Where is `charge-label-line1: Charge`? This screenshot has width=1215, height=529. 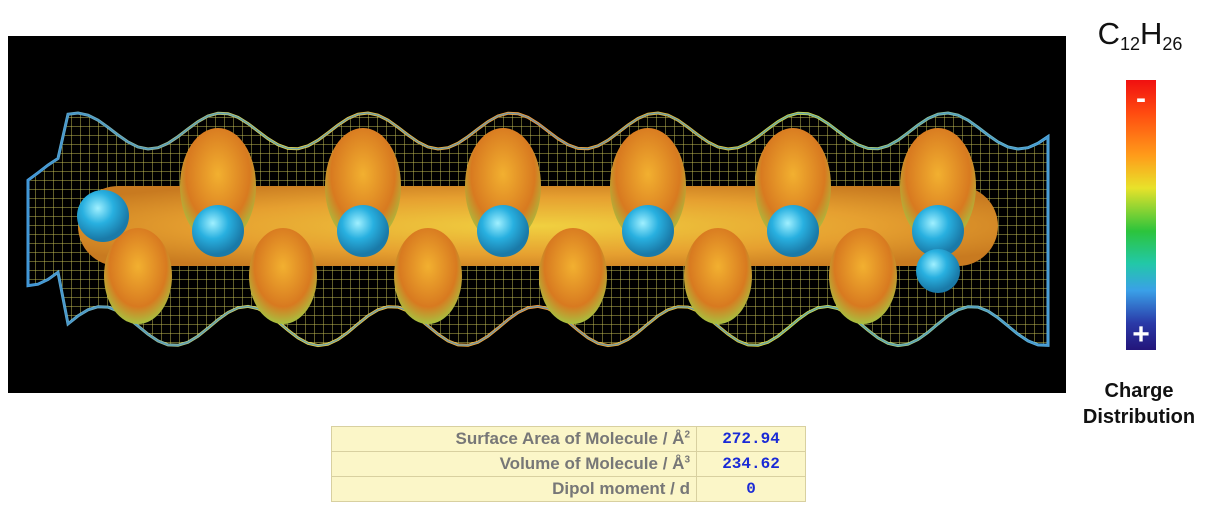 charge-label-line1: Charge is located at coordinates (1139, 391).